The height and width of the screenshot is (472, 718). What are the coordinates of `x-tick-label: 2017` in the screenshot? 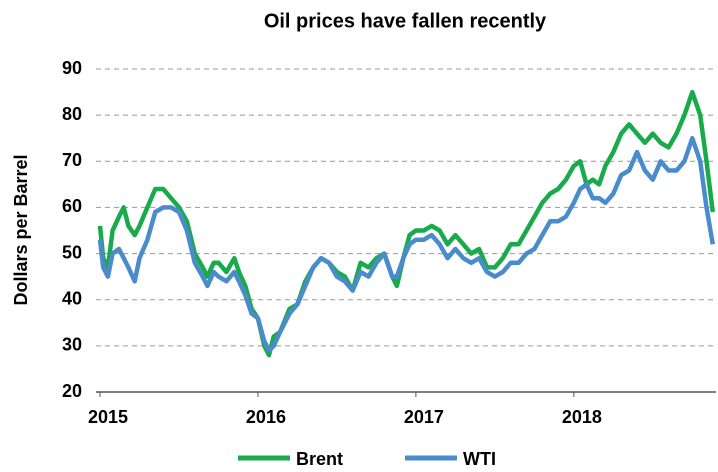 It's located at (424, 417).